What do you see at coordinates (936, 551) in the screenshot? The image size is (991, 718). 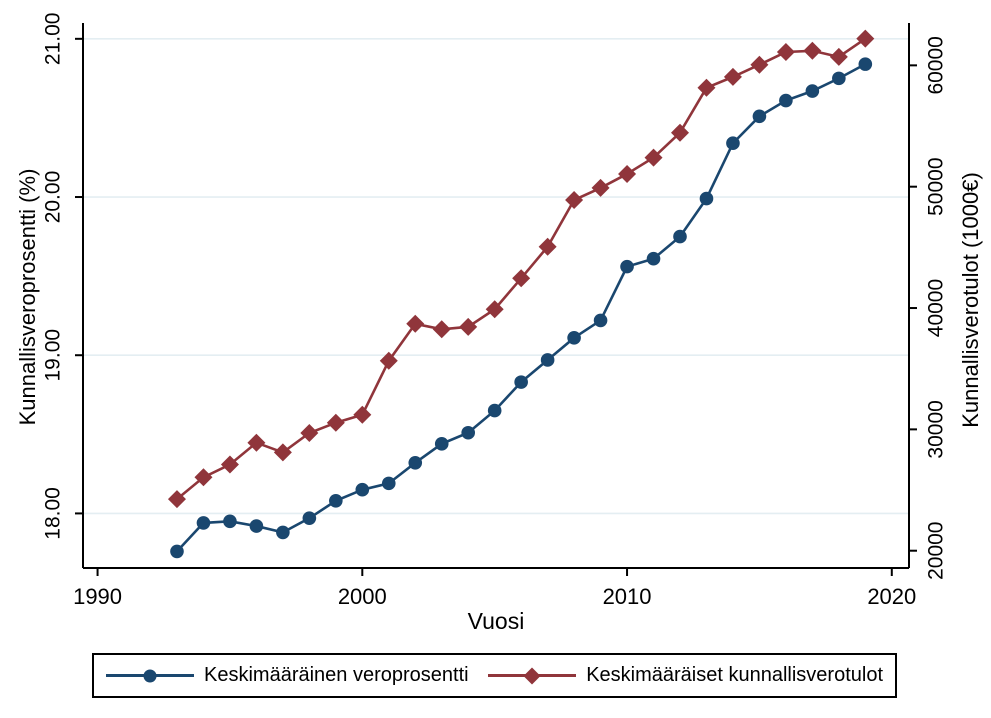 I see `y-right-tick-label: 20000` at bounding box center [936, 551].